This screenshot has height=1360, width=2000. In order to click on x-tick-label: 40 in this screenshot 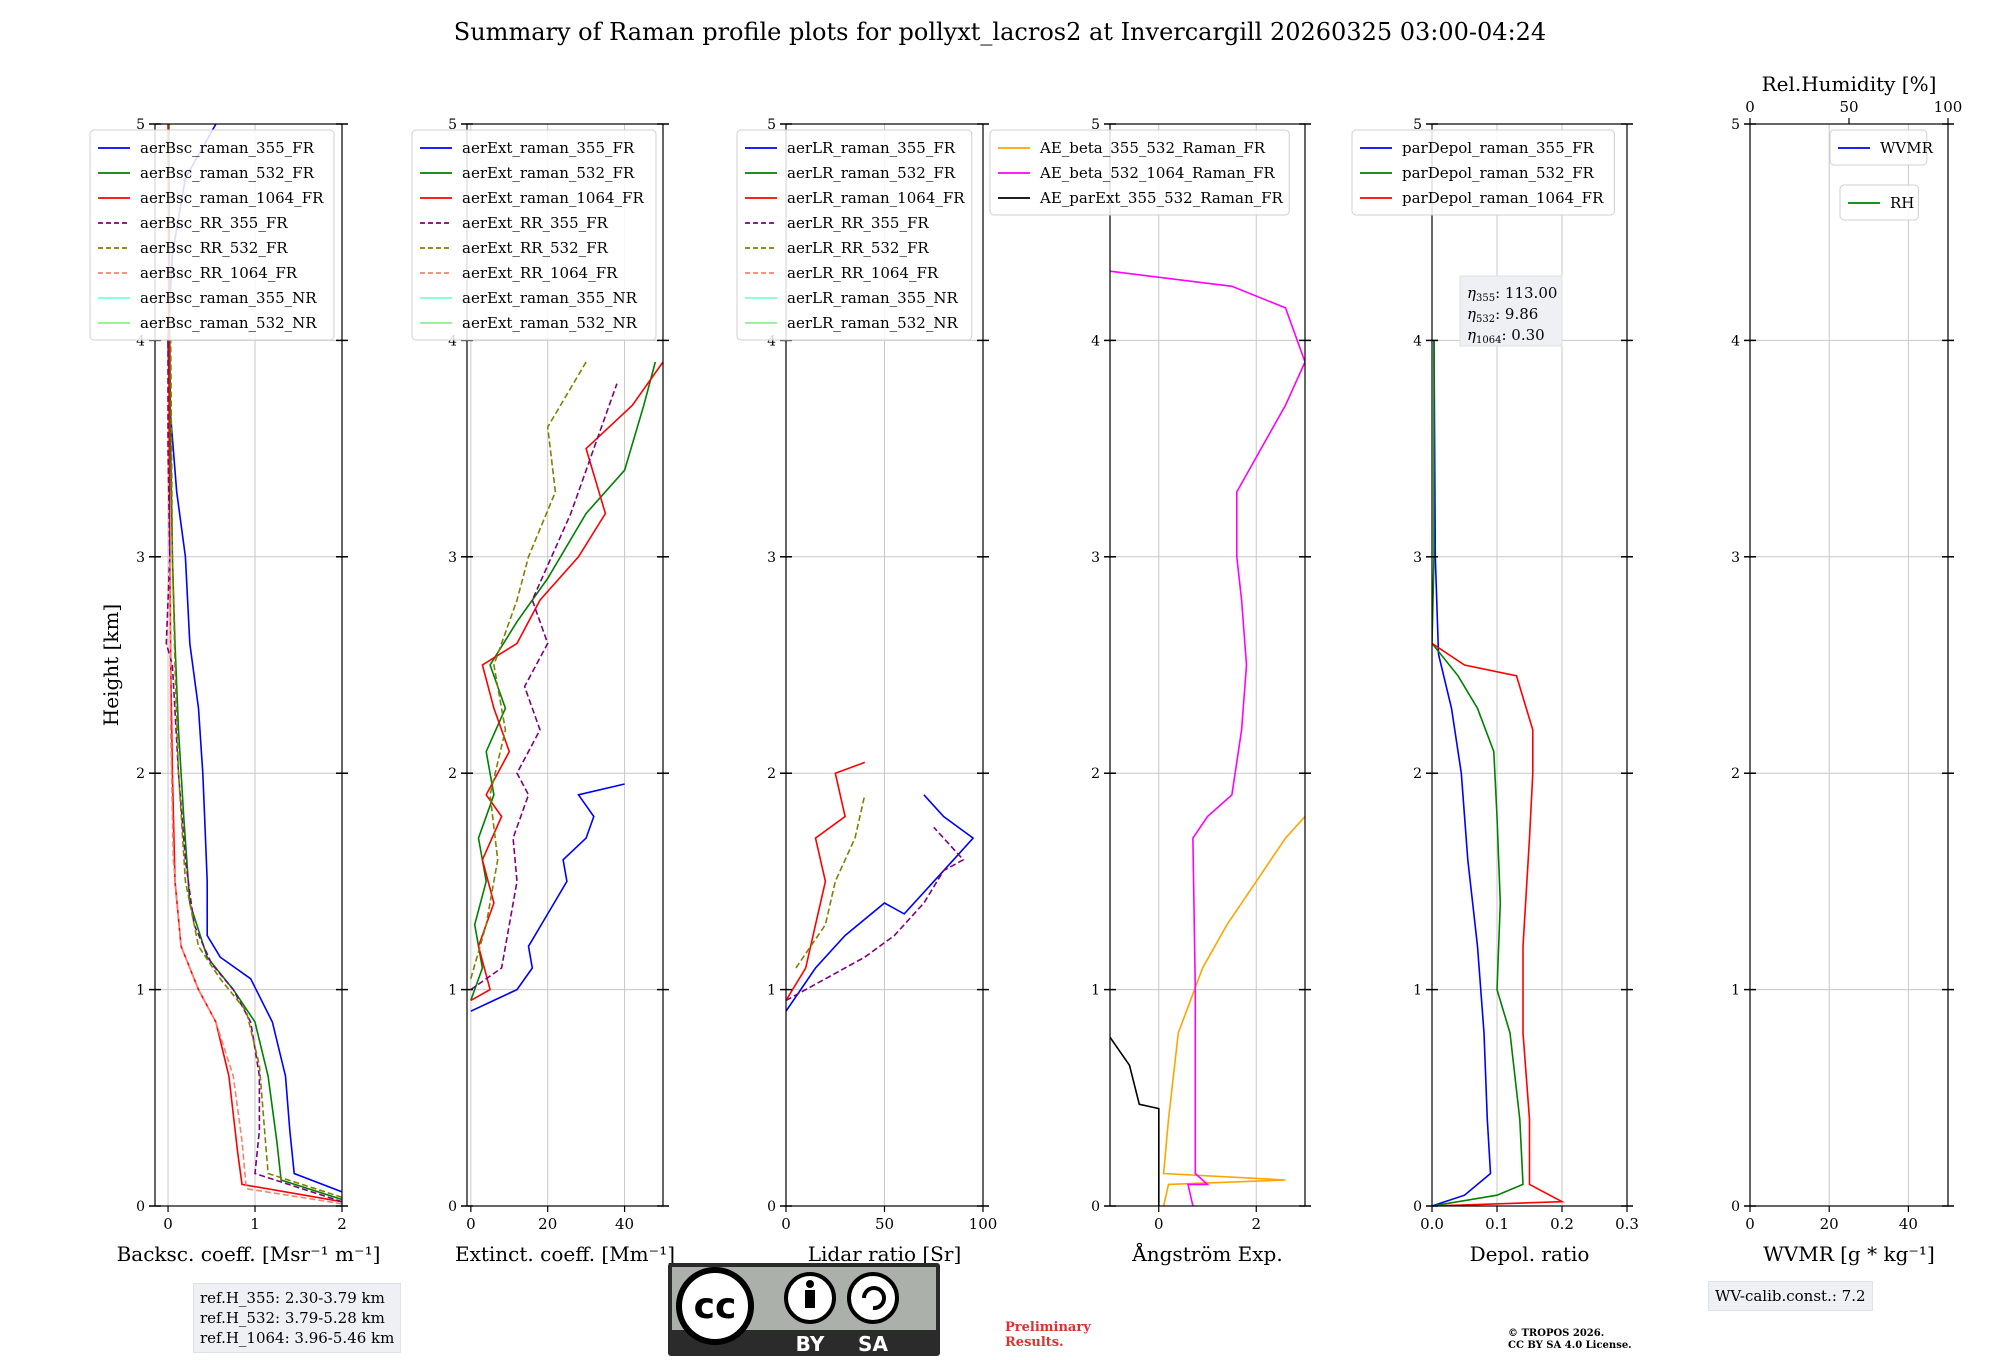, I will do `click(624, 1224)`.